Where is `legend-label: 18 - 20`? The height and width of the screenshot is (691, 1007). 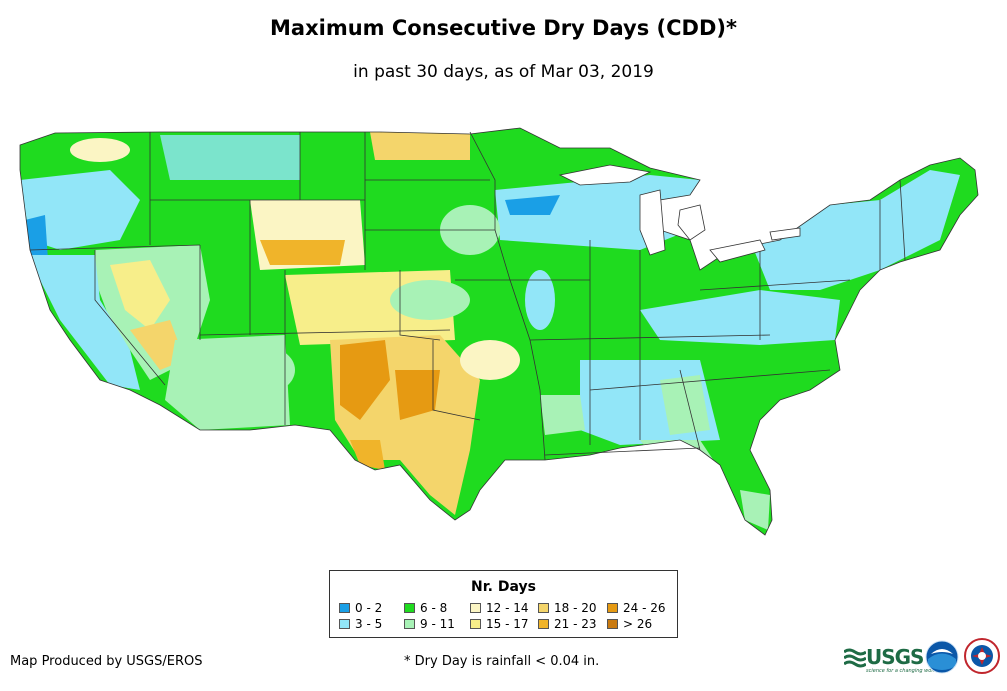 legend-label: 18 - 20 is located at coordinates (575, 608).